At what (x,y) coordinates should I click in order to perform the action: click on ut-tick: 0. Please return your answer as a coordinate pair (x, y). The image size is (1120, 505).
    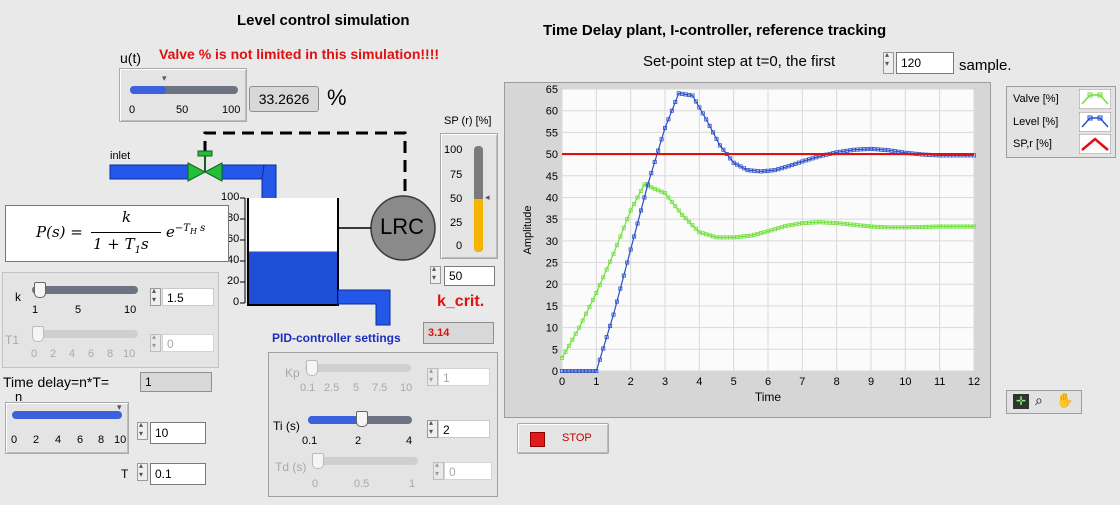
    Looking at the image, I should click on (132, 110).